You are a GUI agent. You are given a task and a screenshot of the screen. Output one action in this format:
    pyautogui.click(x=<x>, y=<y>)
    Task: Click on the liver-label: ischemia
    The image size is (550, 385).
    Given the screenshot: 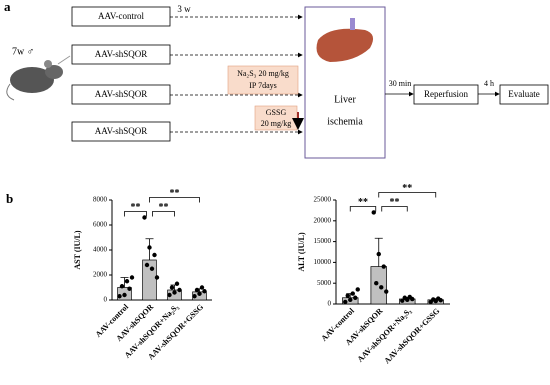 What is the action you would take?
    pyautogui.click(x=345, y=121)
    